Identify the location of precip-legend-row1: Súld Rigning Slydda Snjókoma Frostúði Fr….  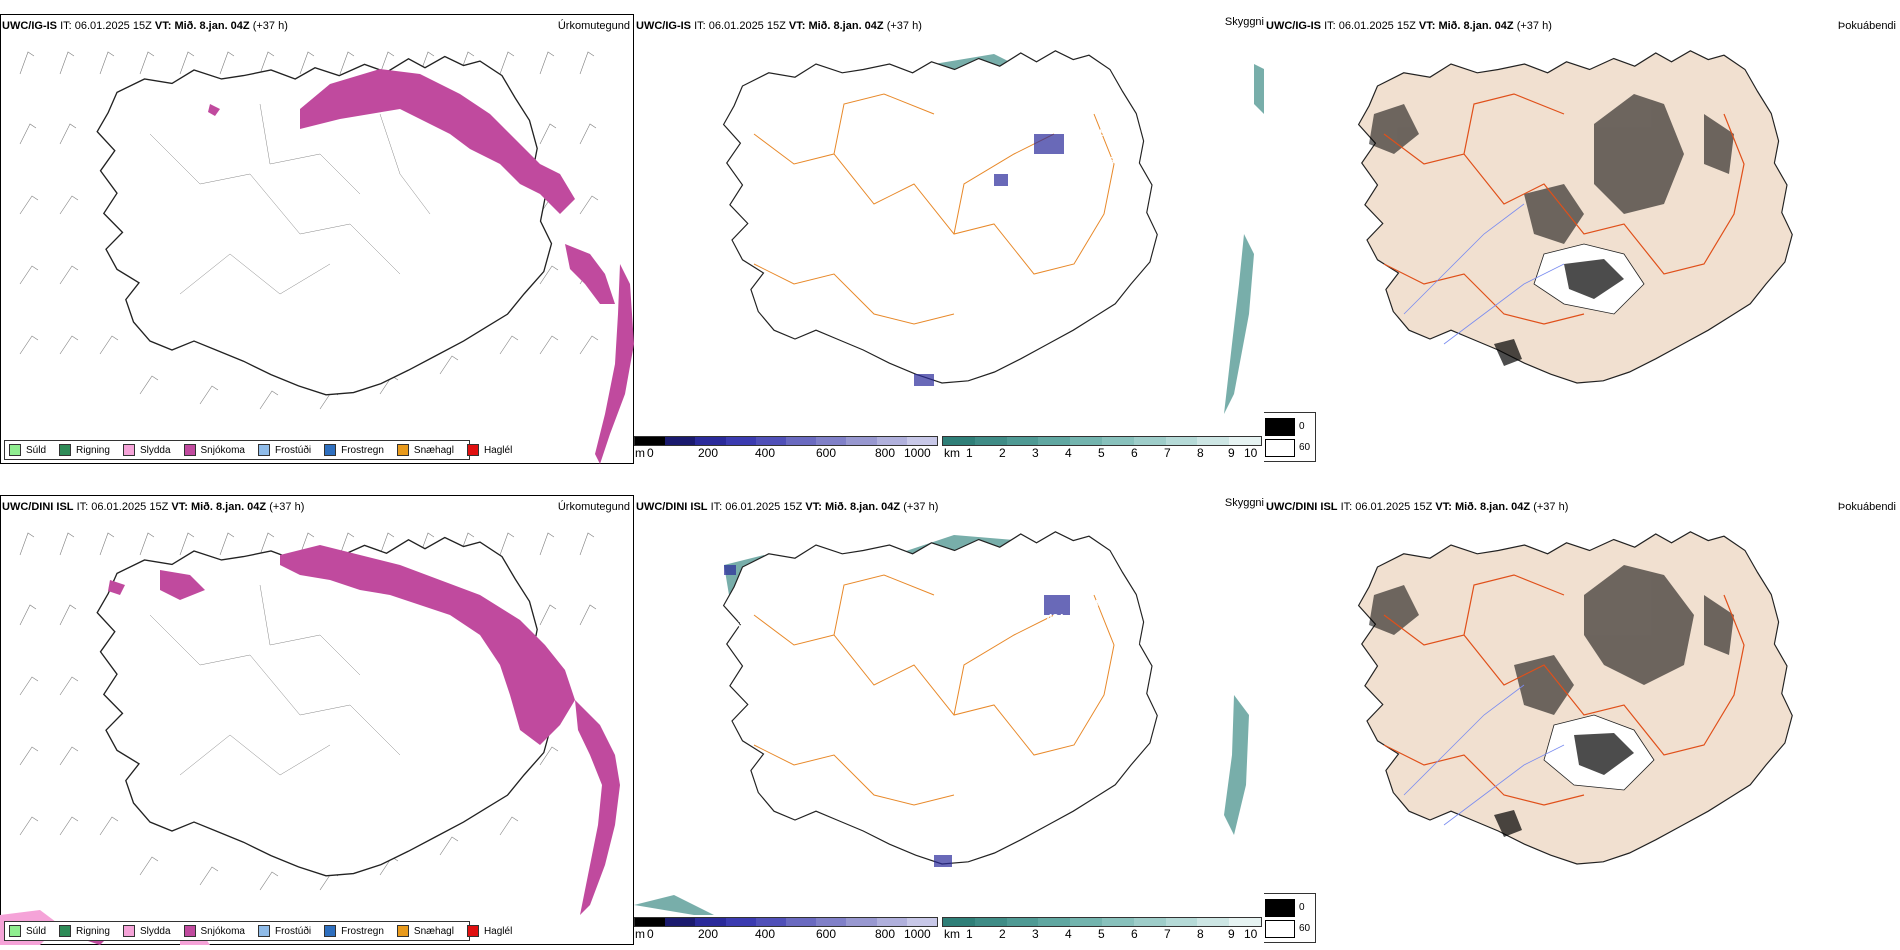
(258, 450).